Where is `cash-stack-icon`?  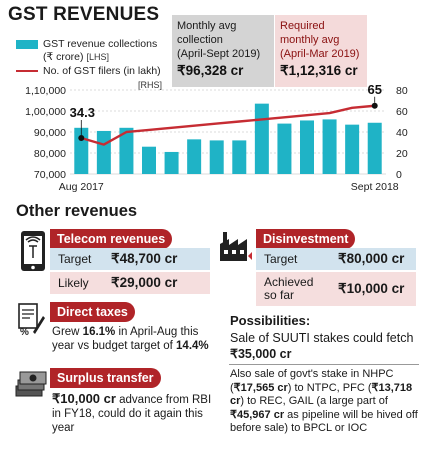
cash-stack-icon is located at coordinates (31, 383).